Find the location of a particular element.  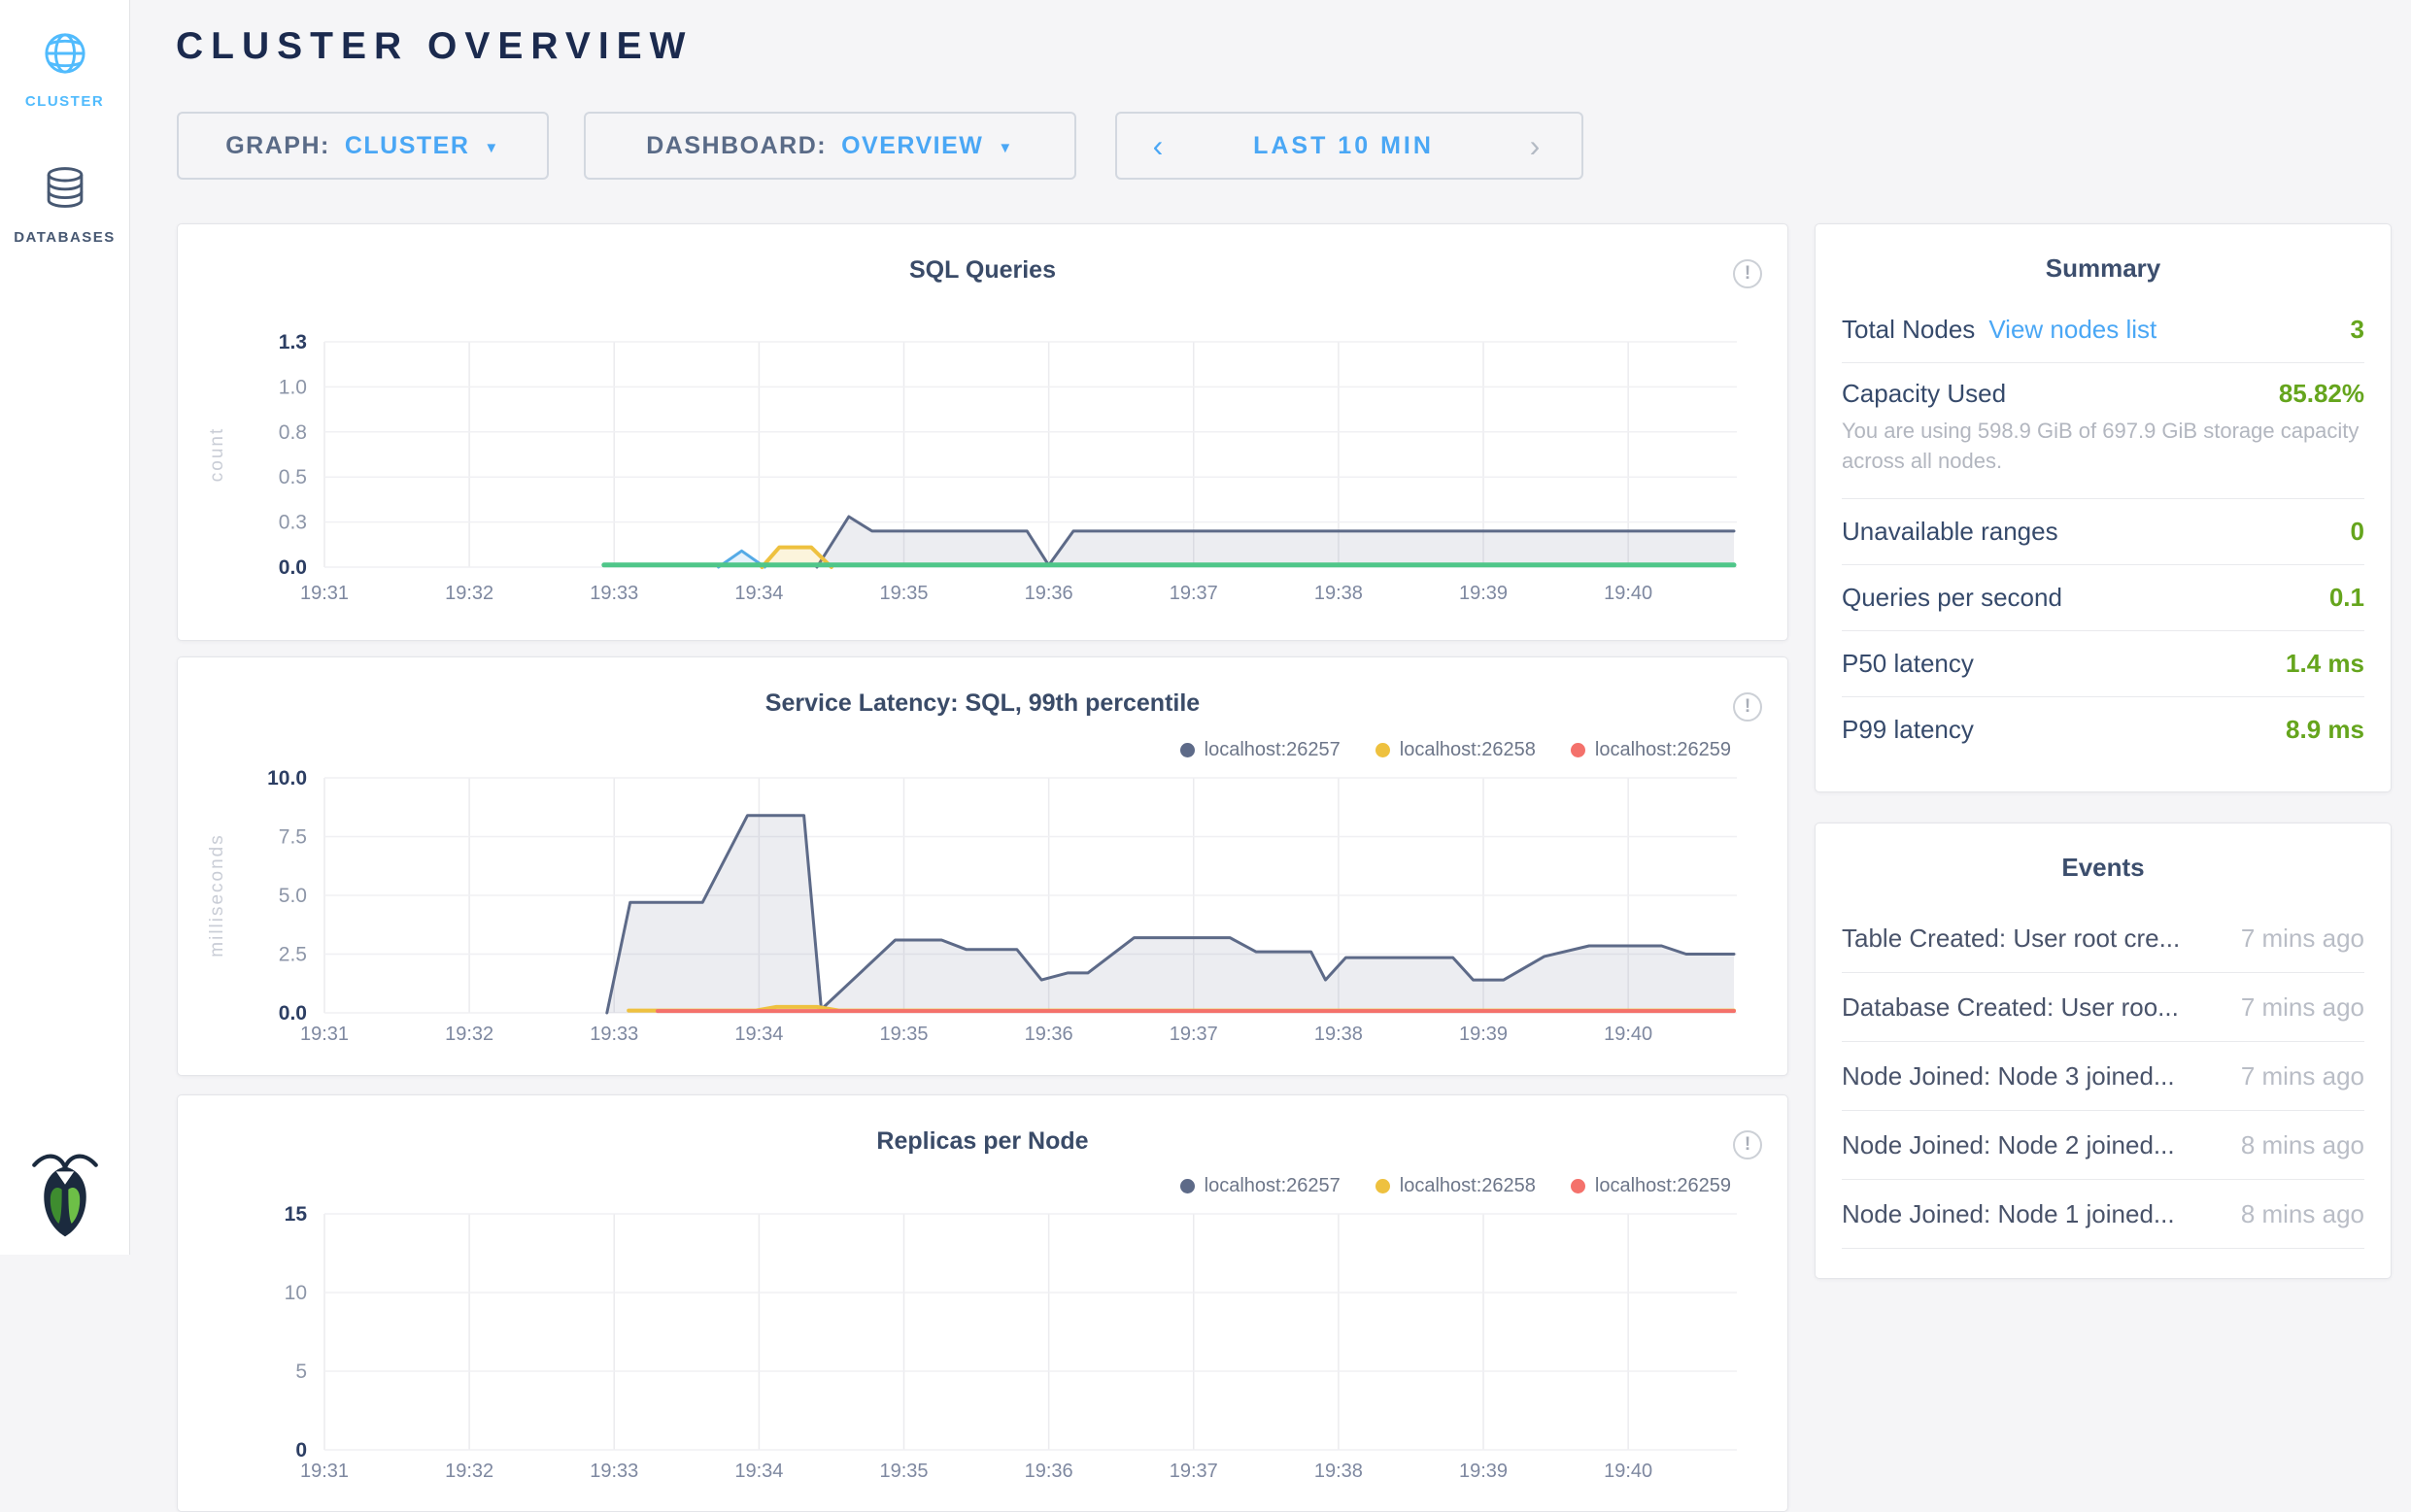

graph-dropdown: GRAPH: CLUSTER ▼ is located at coordinates (363, 146).